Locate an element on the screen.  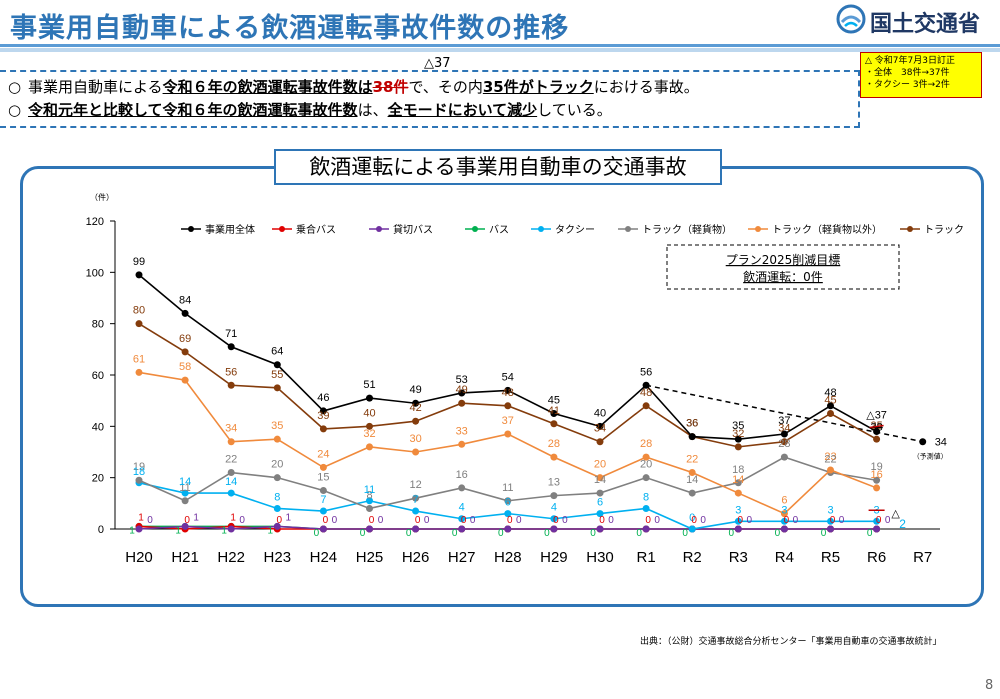
data-label: 33 is located at coordinates (462, 431).